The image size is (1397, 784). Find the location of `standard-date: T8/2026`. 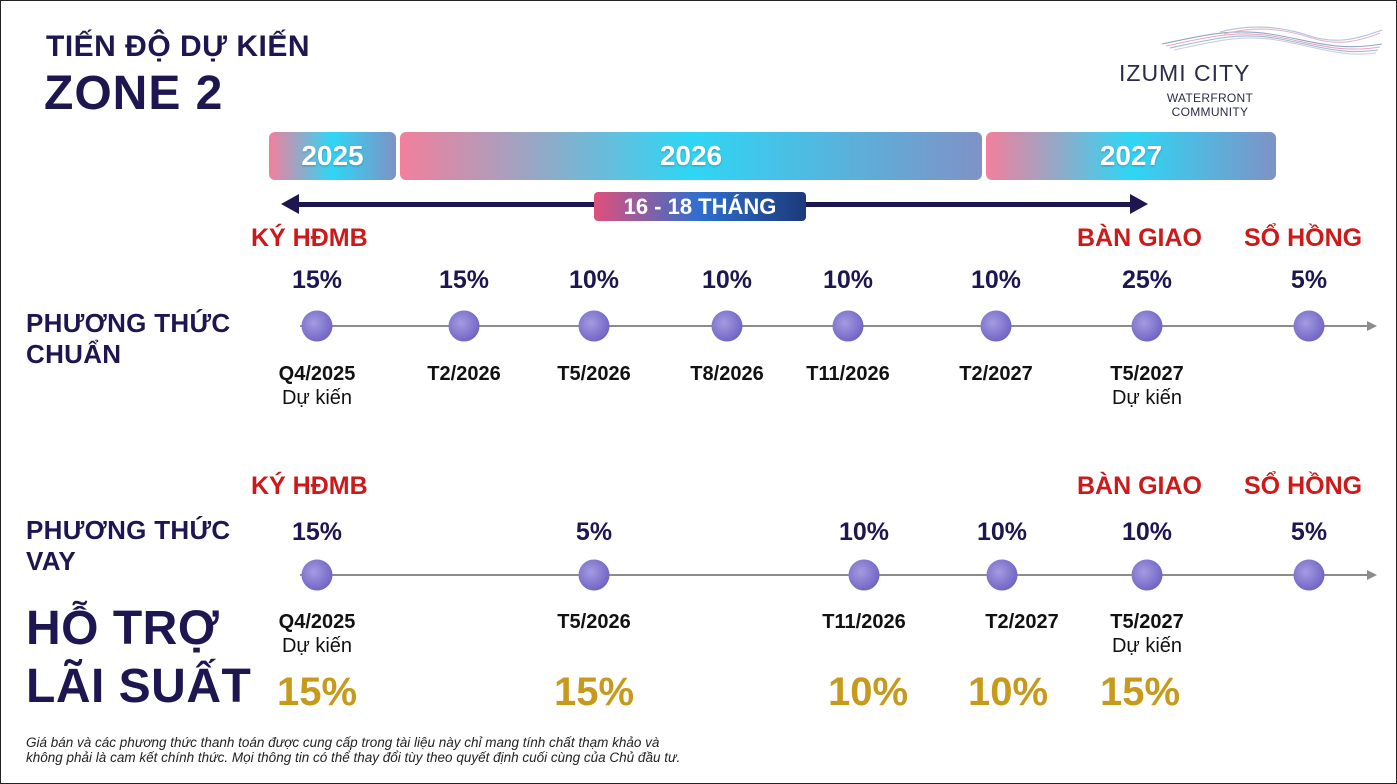

standard-date: T8/2026 is located at coordinates (726, 374).